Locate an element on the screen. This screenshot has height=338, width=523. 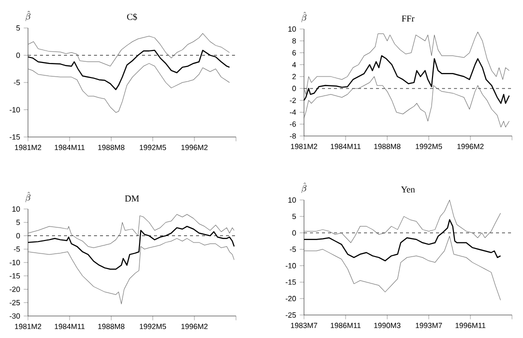
chart-title: FFr is located at coordinates (408, 19).